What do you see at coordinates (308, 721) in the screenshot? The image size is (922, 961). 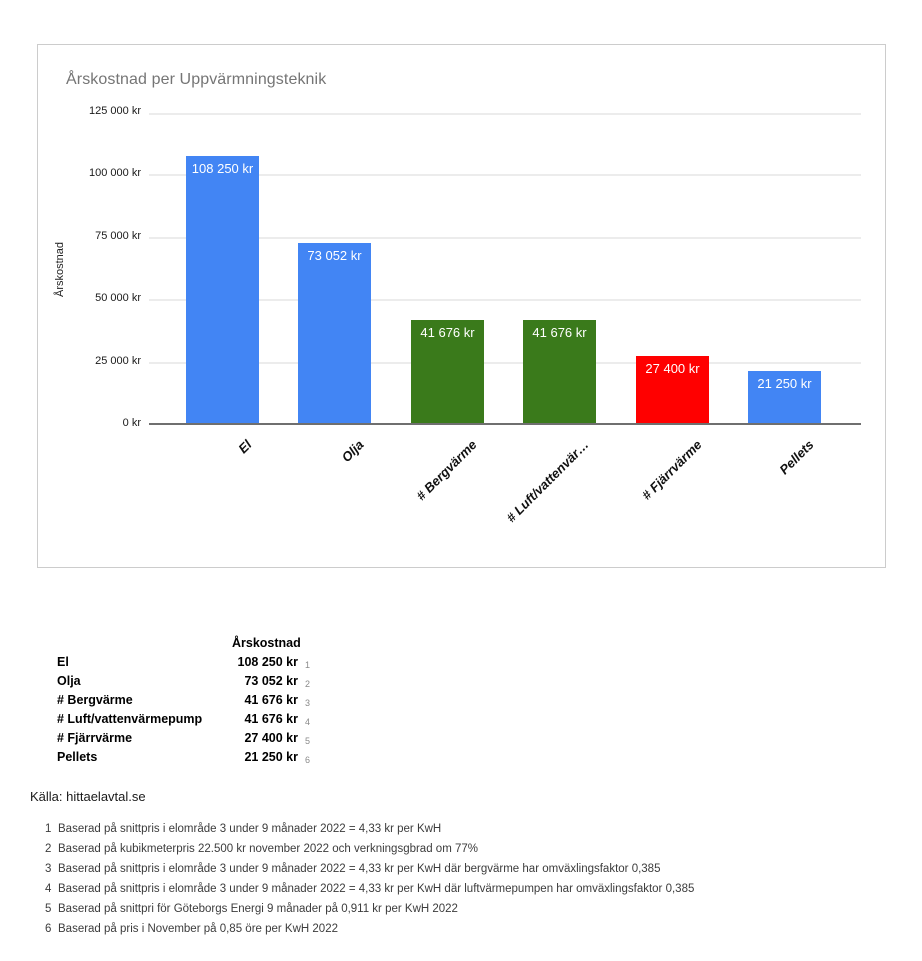 I see `row-footnote-ref: 4` at bounding box center [308, 721].